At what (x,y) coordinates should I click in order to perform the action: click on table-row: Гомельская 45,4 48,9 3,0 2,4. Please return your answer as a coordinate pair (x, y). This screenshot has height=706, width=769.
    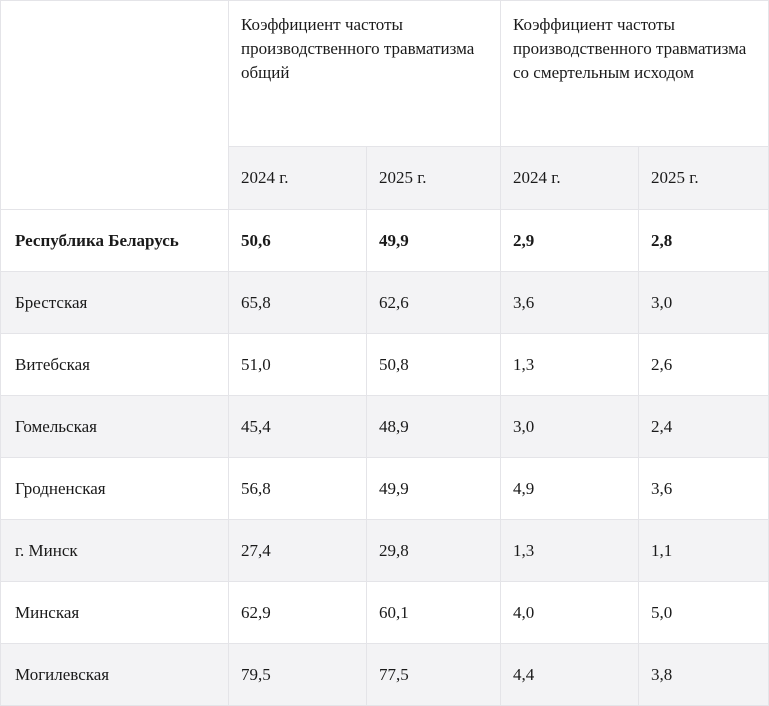
    Looking at the image, I should click on (384, 426).